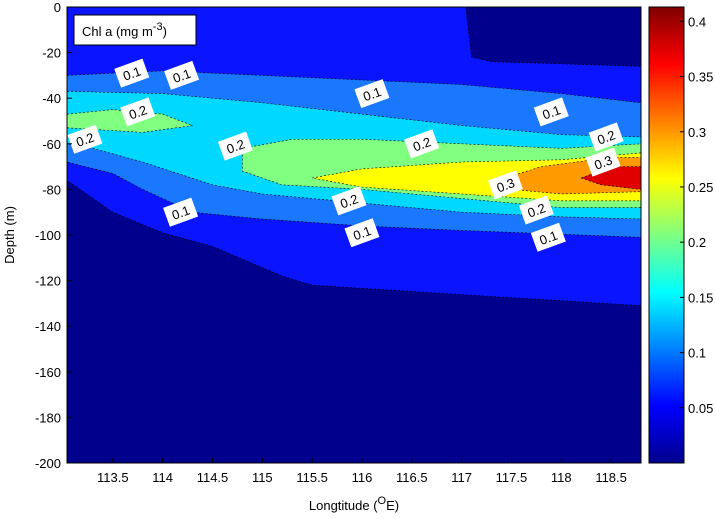  Describe the element at coordinates (213, 477) in the screenshot. I see `x-tick-label: 114.5` at that location.